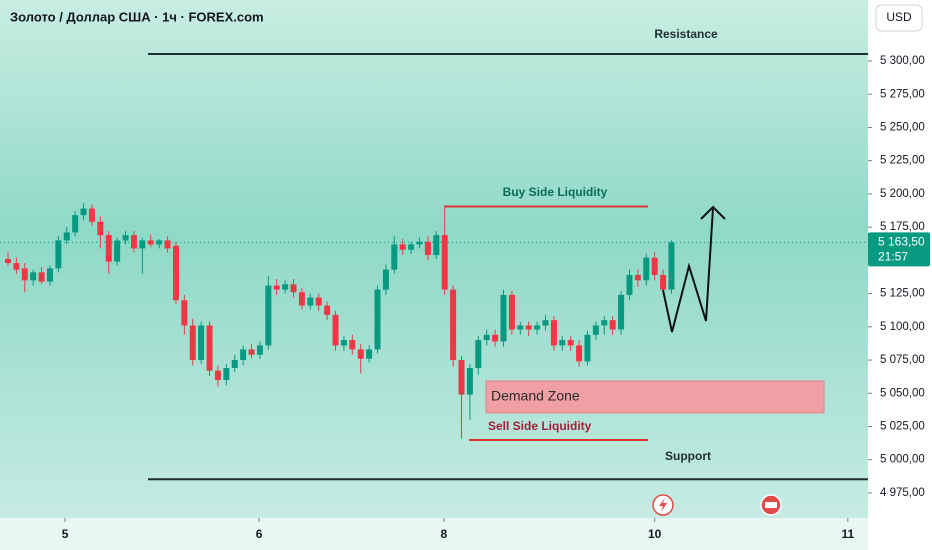 The height and width of the screenshot is (550, 932). What do you see at coordinates (434, 534) in the screenshot?
I see `time-axis` at bounding box center [434, 534].